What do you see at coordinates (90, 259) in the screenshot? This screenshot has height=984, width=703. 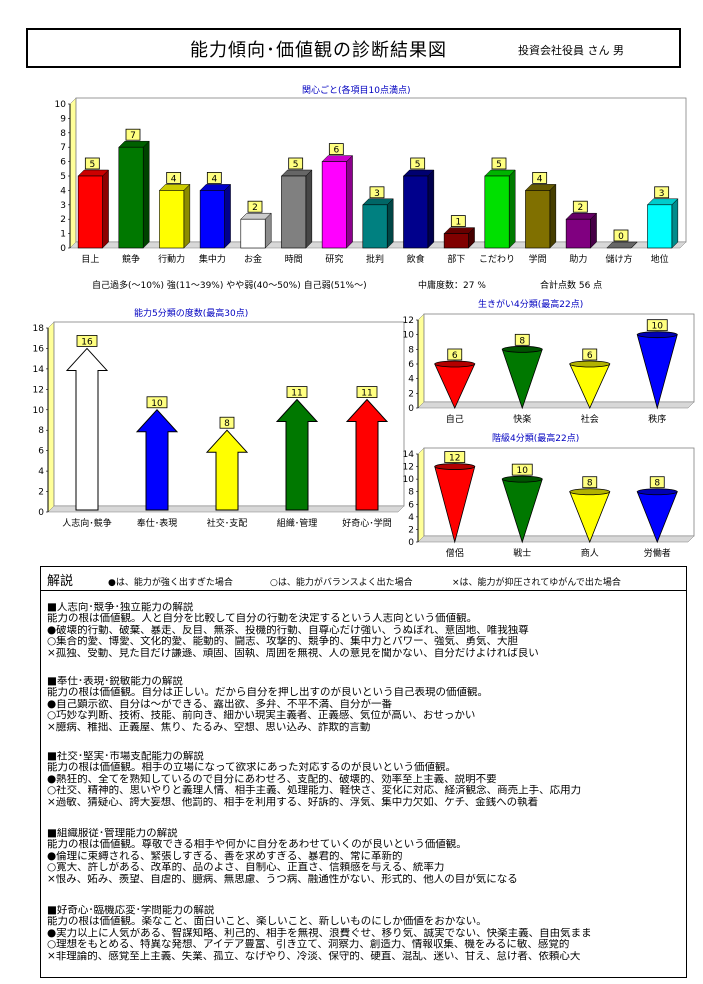 I see `x-tick-label: 目上` at bounding box center [90, 259].